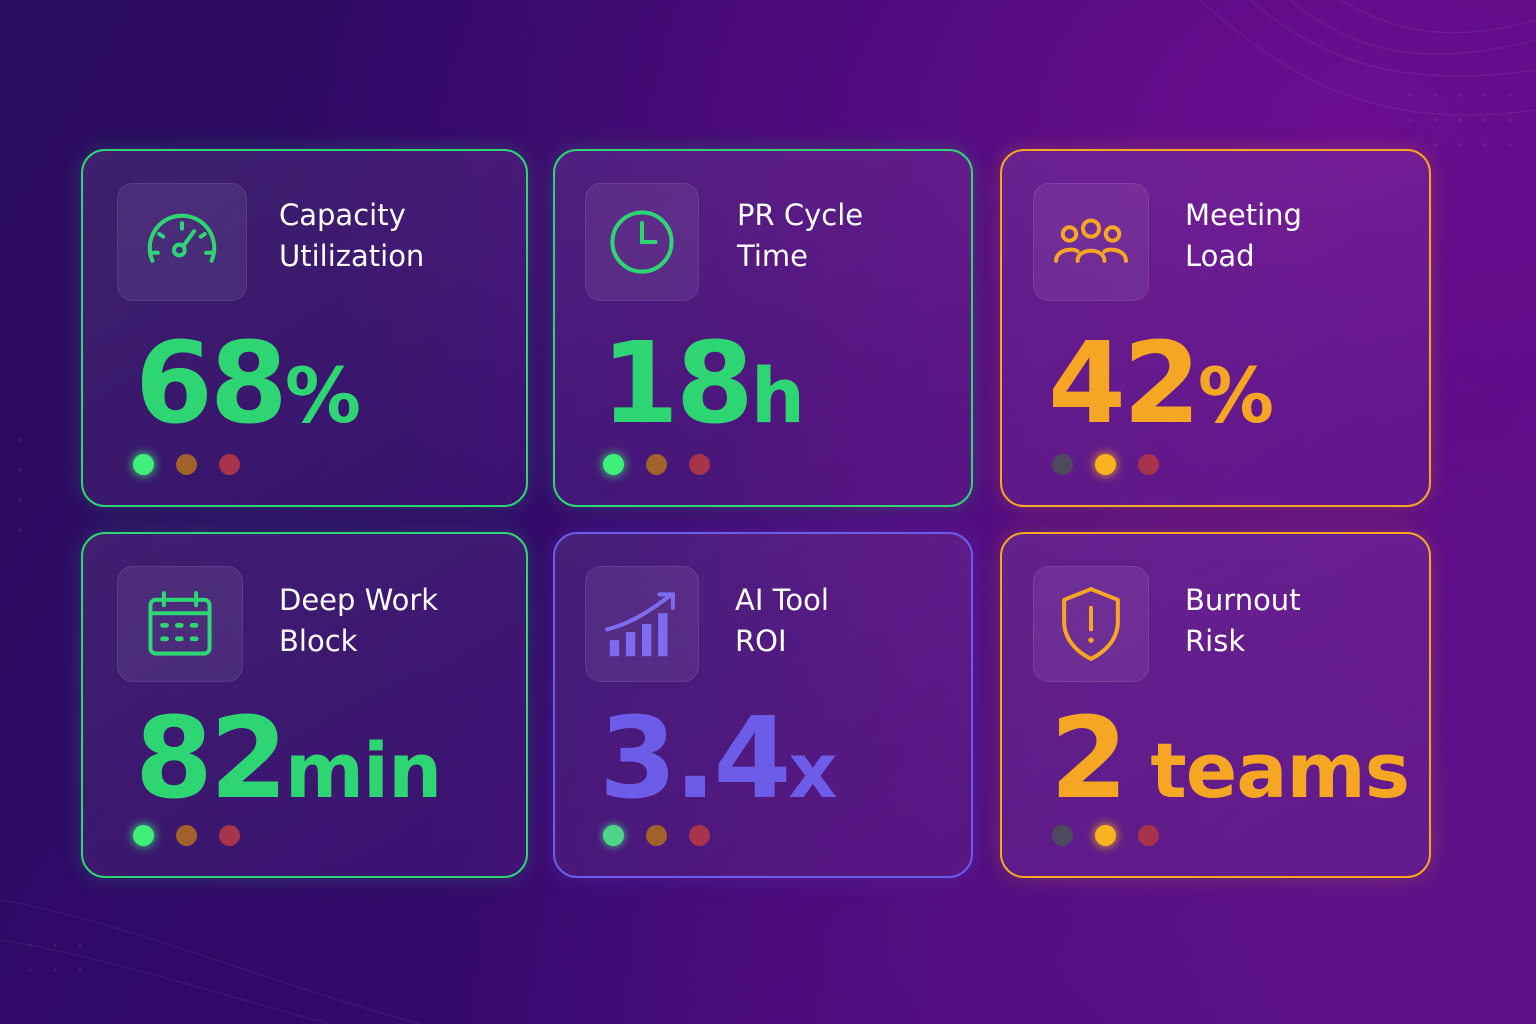 The width and height of the screenshot is (1536, 1024). I want to click on metric-unit: min, so click(363, 770).